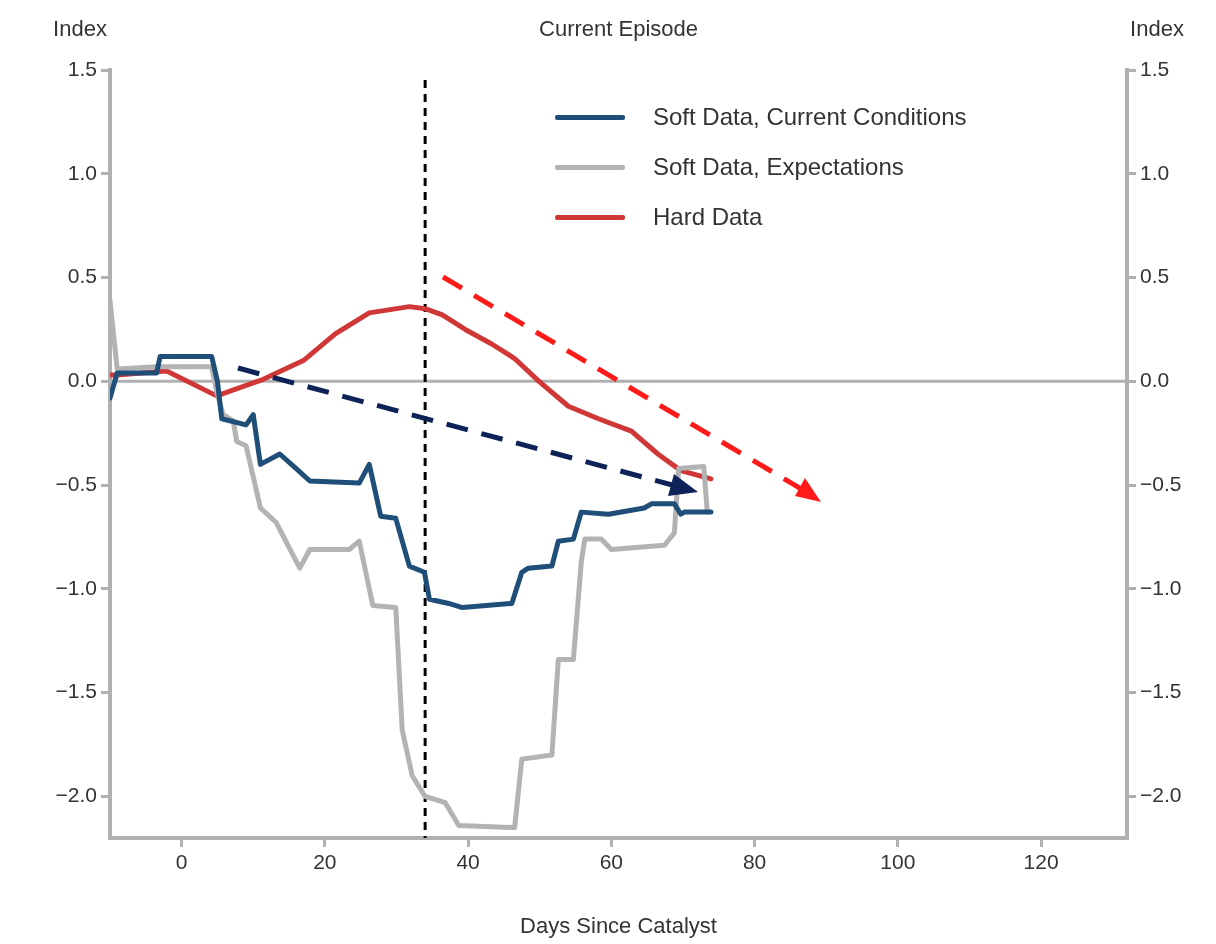 This screenshot has height=944, width=1216. Describe the element at coordinates (618, 28) in the screenshot. I see `chart-title: Current Episode` at that location.